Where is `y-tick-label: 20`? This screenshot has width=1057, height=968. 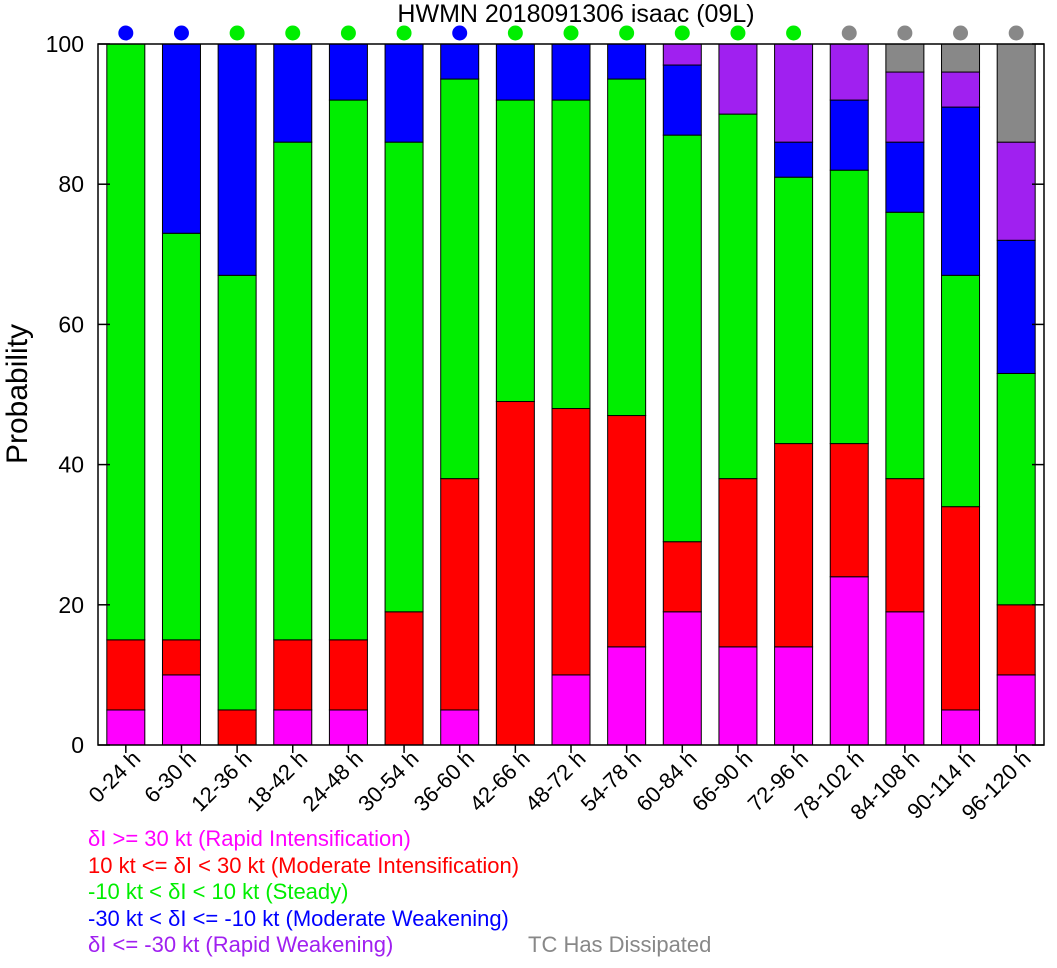 y-tick-label: 20 is located at coordinates (71, 605).